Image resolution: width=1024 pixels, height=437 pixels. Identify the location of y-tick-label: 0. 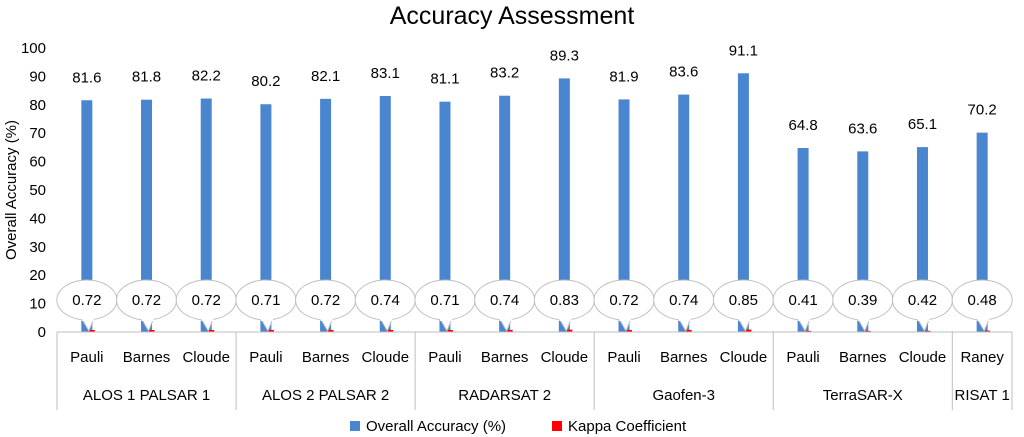
(42, 332).